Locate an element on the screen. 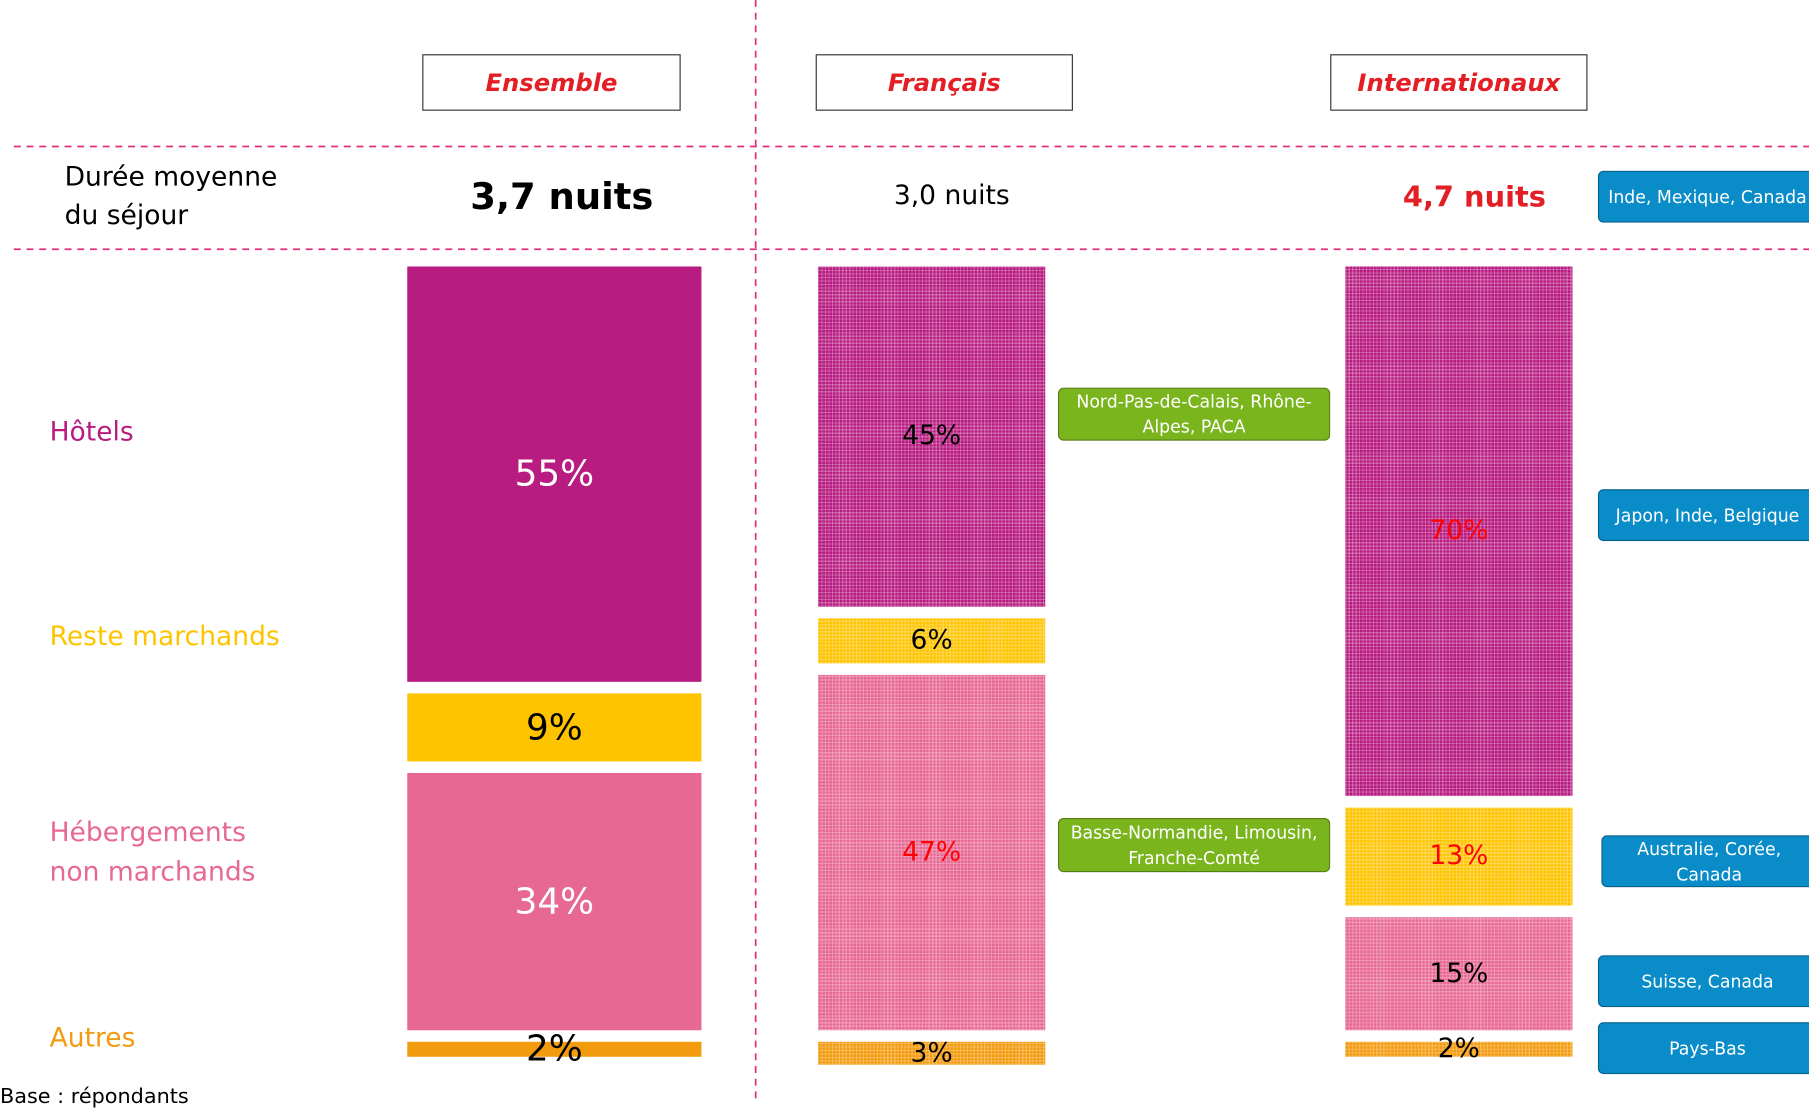 The image size is (1809, 1109). row-label: Autres is located at coordinates (92, 1038).